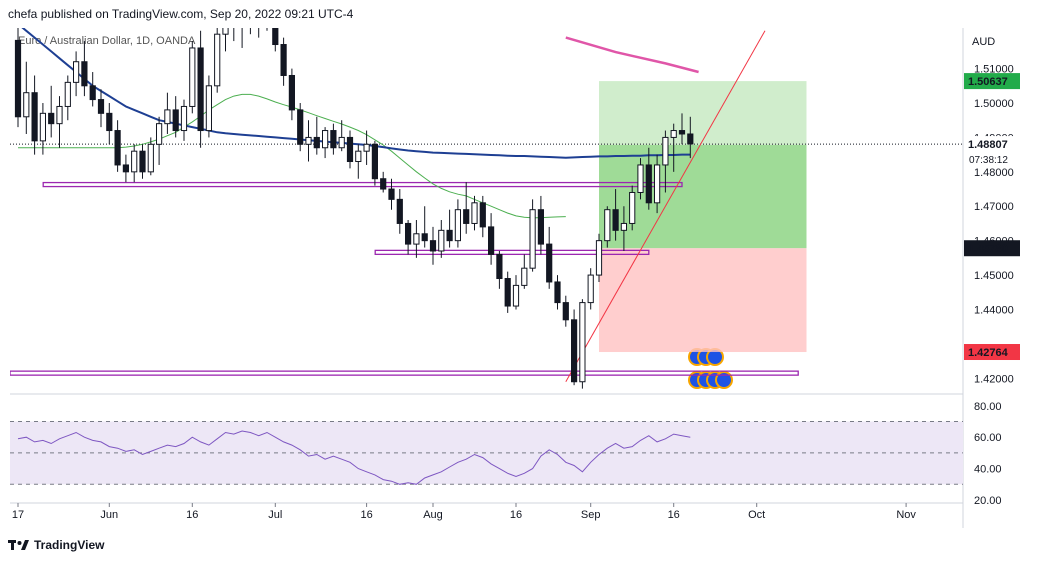 This screenshot has height=563, width=1042. Describe the element at coordinates (56, 545) in the screenshot. I see `footer-brand: TradingView` at that location.